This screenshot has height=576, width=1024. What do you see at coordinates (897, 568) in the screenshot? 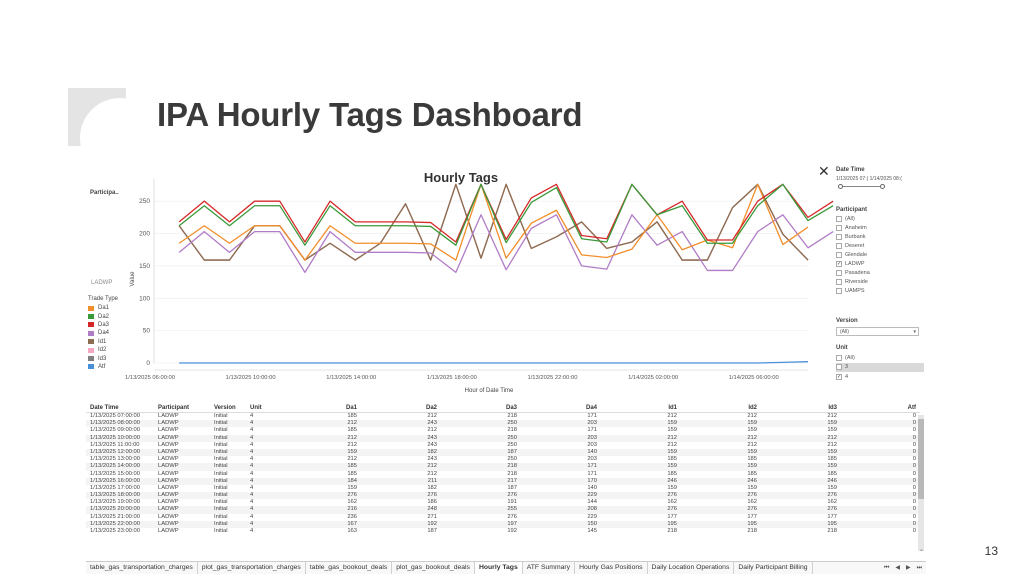
I see `prev-tab-icon: ◀` at bounding box center [897, 568].